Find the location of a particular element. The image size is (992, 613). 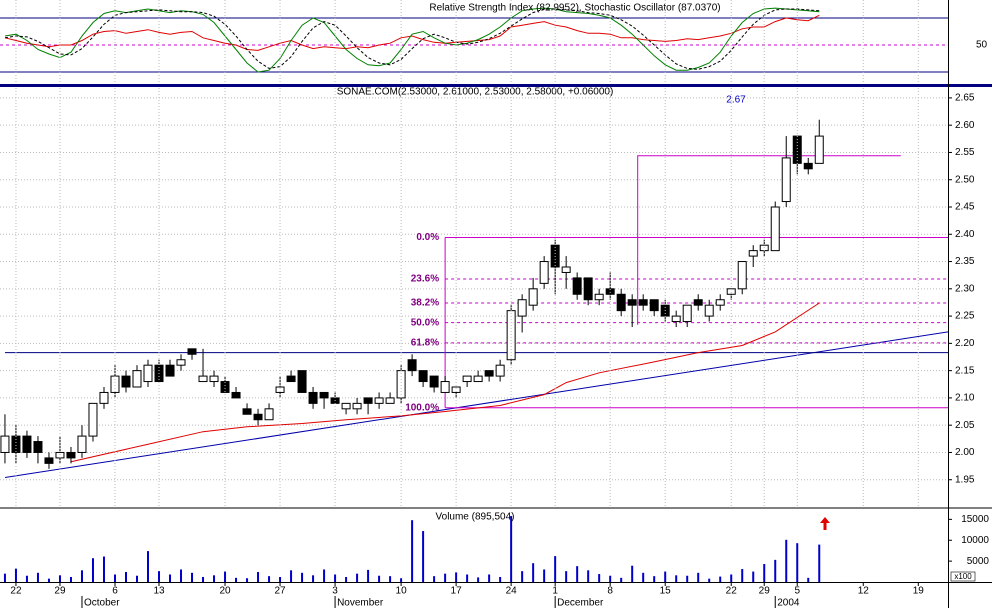

x-tick-label: 15 is located at coordinates (666, 591).